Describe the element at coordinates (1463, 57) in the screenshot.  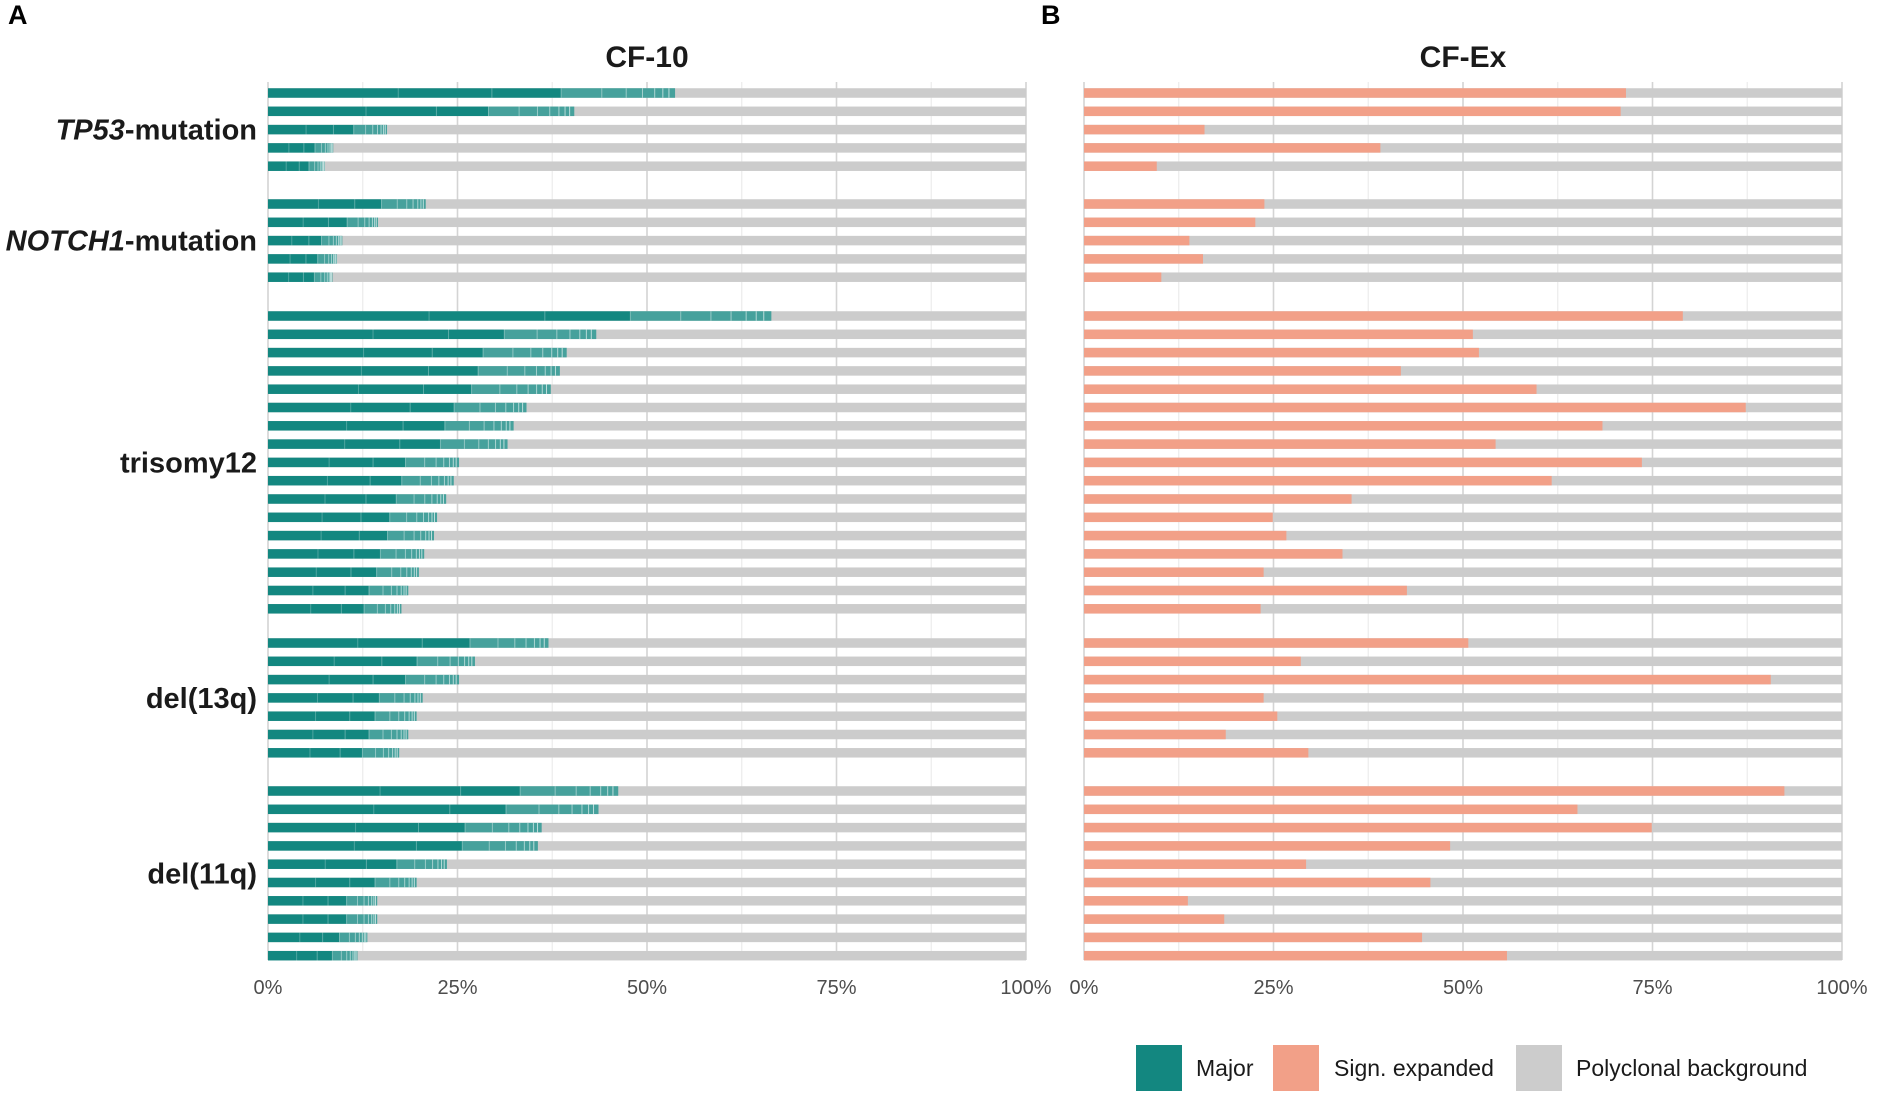
I see `panel-title-1: CF-Ex` at that location.